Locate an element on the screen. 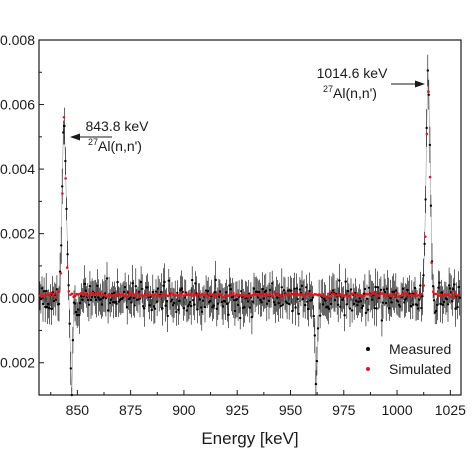 This screenshot has width=474, height=474. peak-annotation-2-arrowhead is located at coordinates (420, 84).